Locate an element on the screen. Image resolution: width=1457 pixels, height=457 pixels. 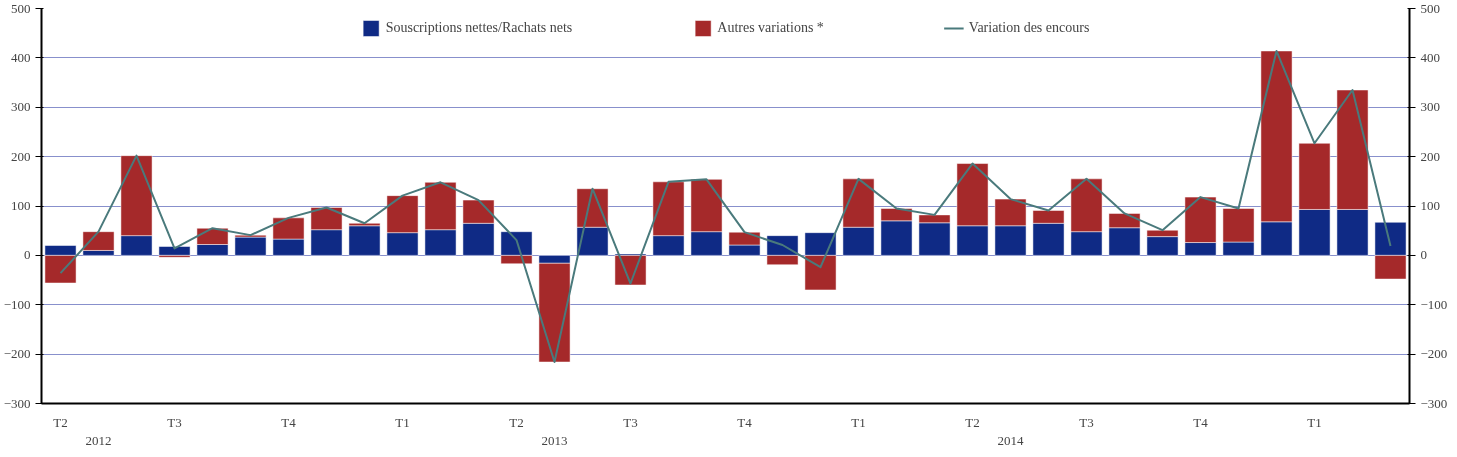
y-tick-label: 500 is located at coordinates (21, 8).